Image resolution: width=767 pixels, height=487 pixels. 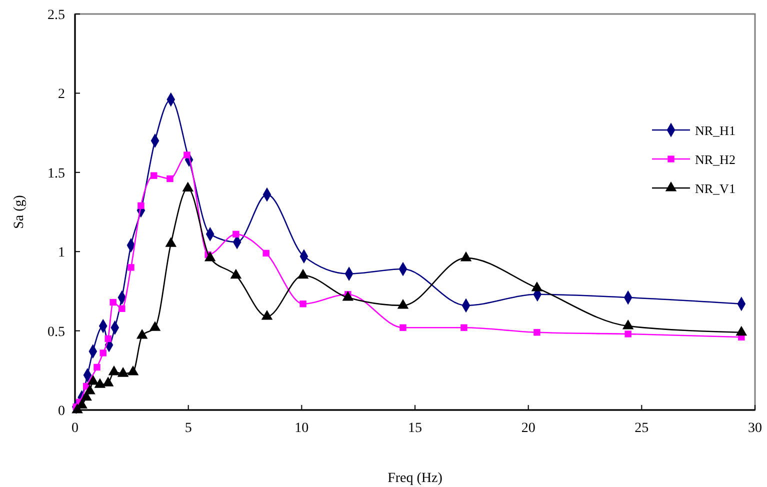 What do you see at coordinates (61, 253) in the screenshot?
I see `y-tick-label: 1` at bounding box center [61, 253].